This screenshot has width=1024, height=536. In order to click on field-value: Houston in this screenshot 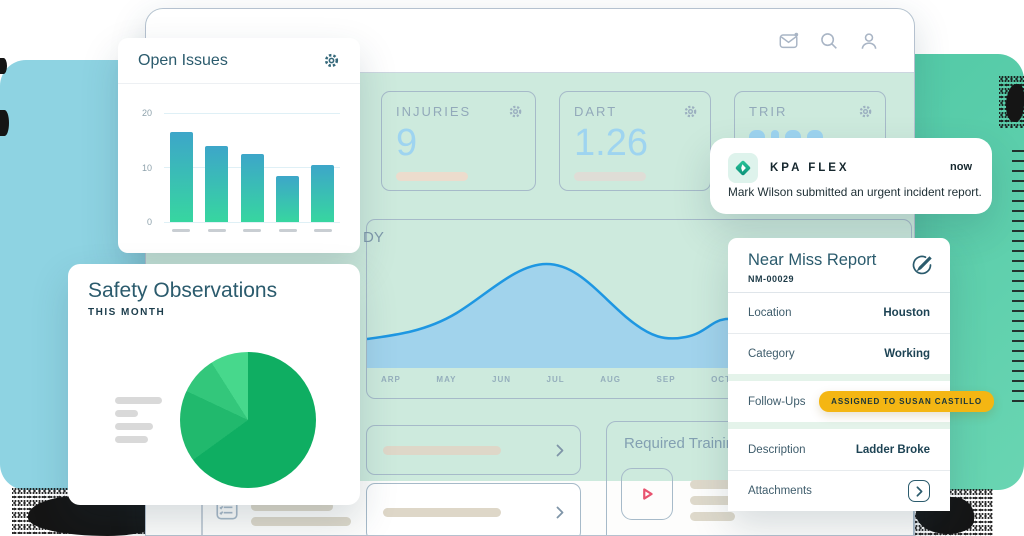, I will do `click(906, 313)`.